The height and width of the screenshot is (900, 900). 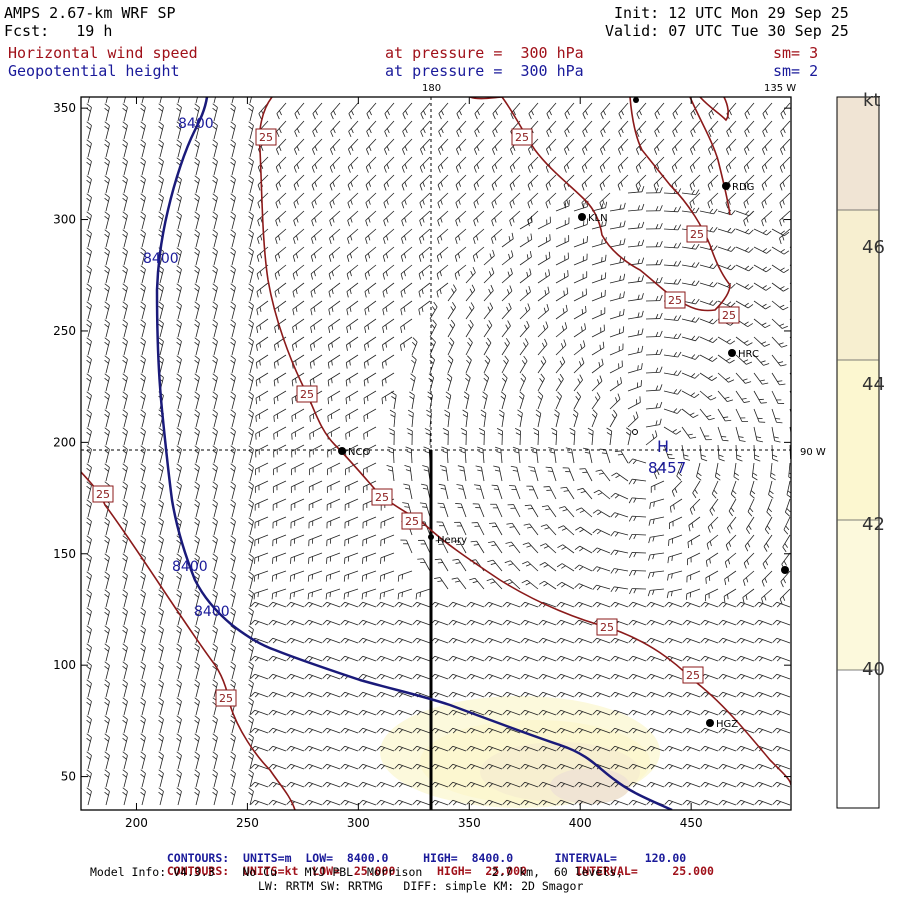 What do you see at coordinates (68, 777) in the screenshot?
I see `y-tick-label: 50` at bounding box center [68, 777].